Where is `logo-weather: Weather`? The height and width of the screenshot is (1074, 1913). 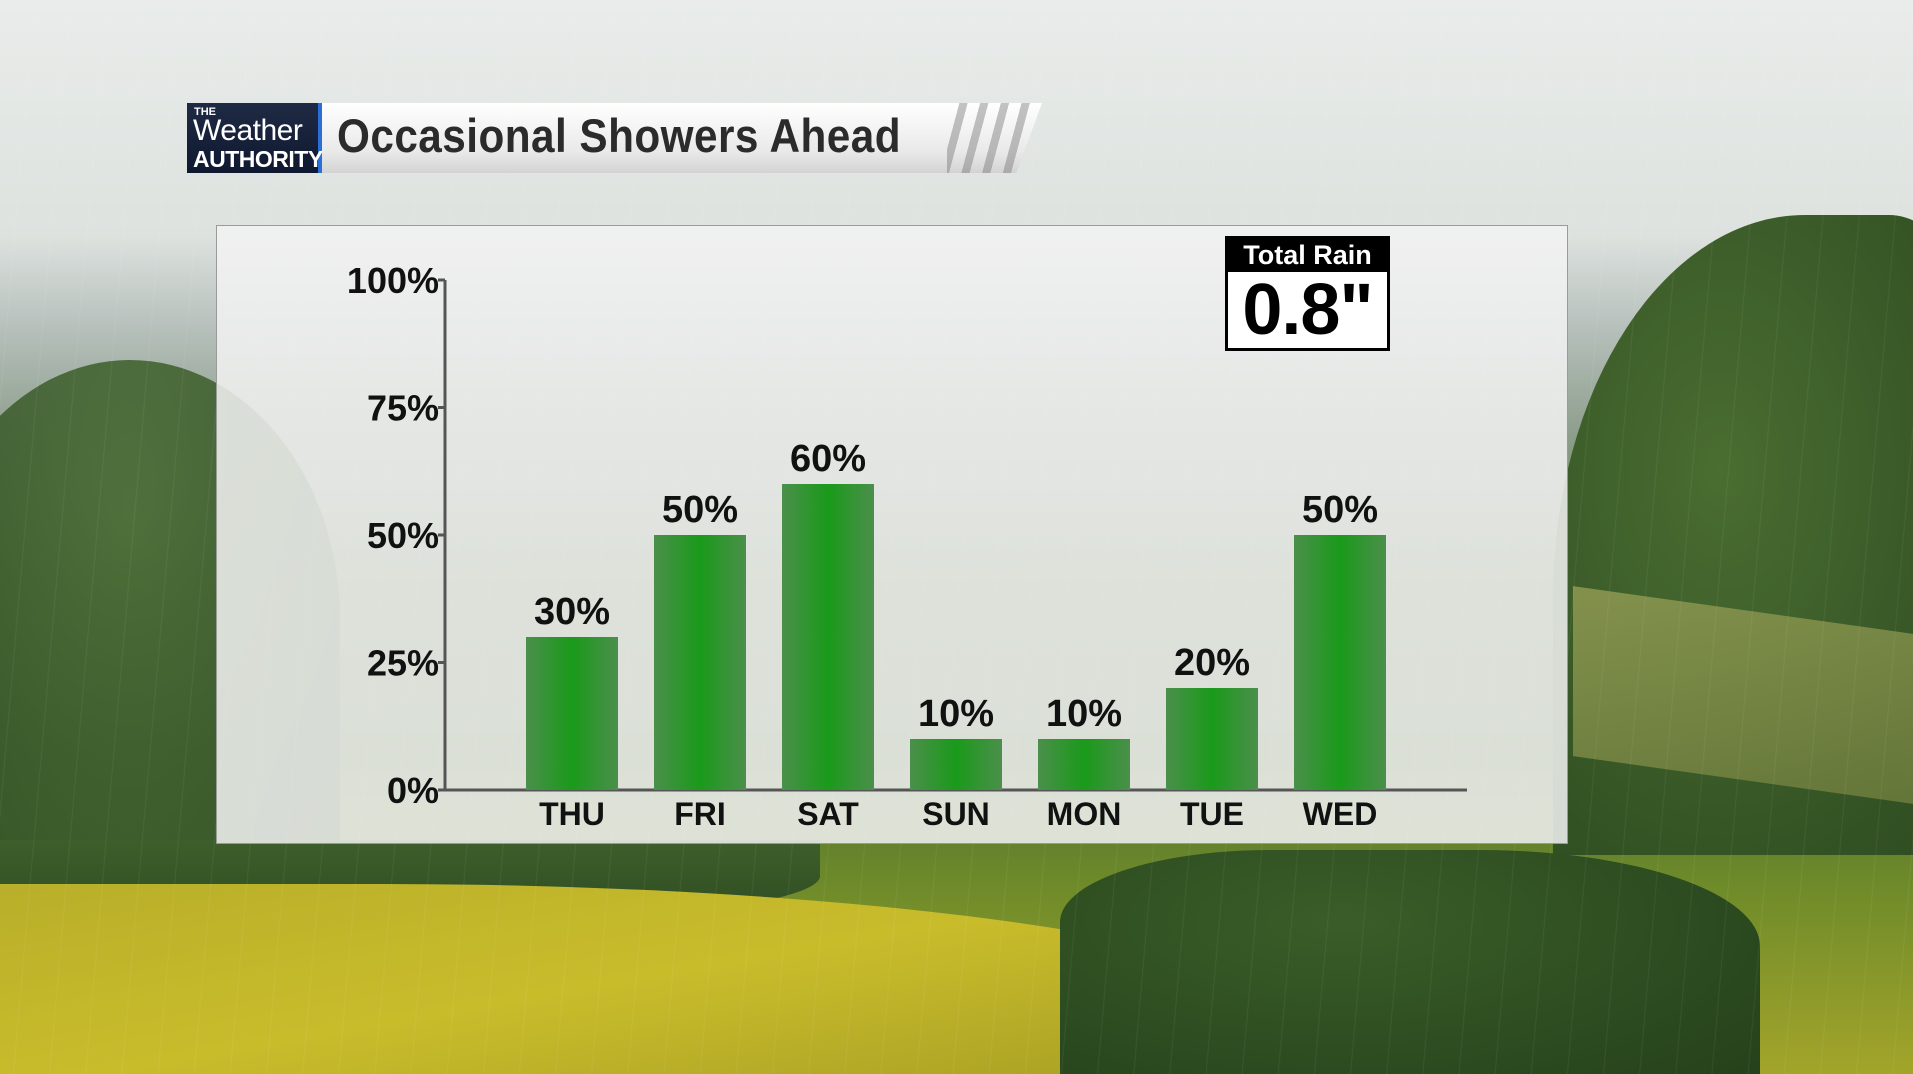
logo-weather: Weather is located at coordinates (248, 130).